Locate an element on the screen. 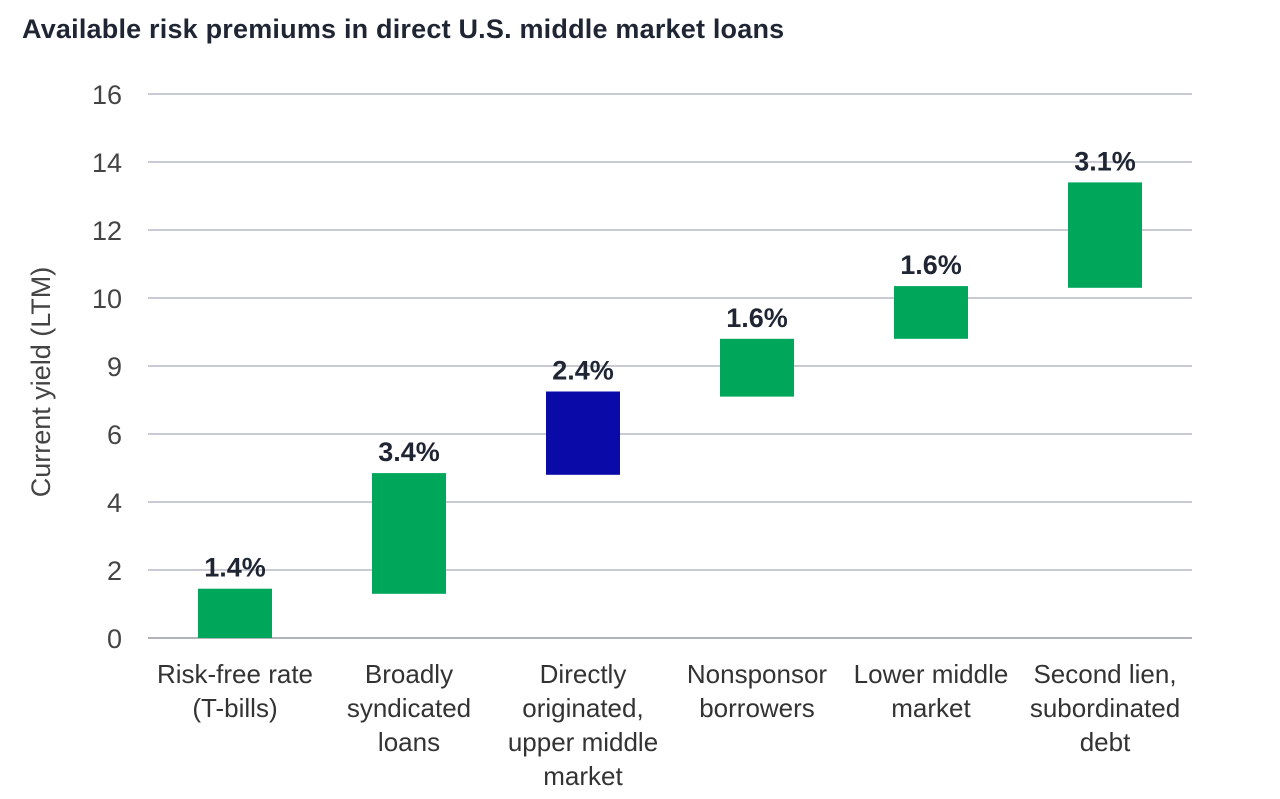  x-category-line: originated, is located at coordinates (582, 708).